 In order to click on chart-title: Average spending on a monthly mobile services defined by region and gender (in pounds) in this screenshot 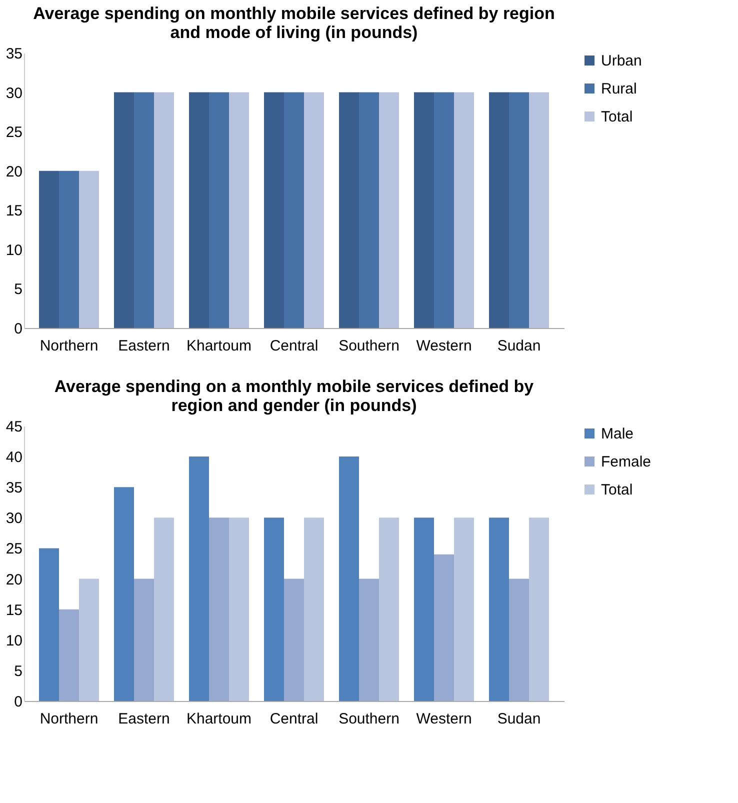, I will do `click(294, 396)`.